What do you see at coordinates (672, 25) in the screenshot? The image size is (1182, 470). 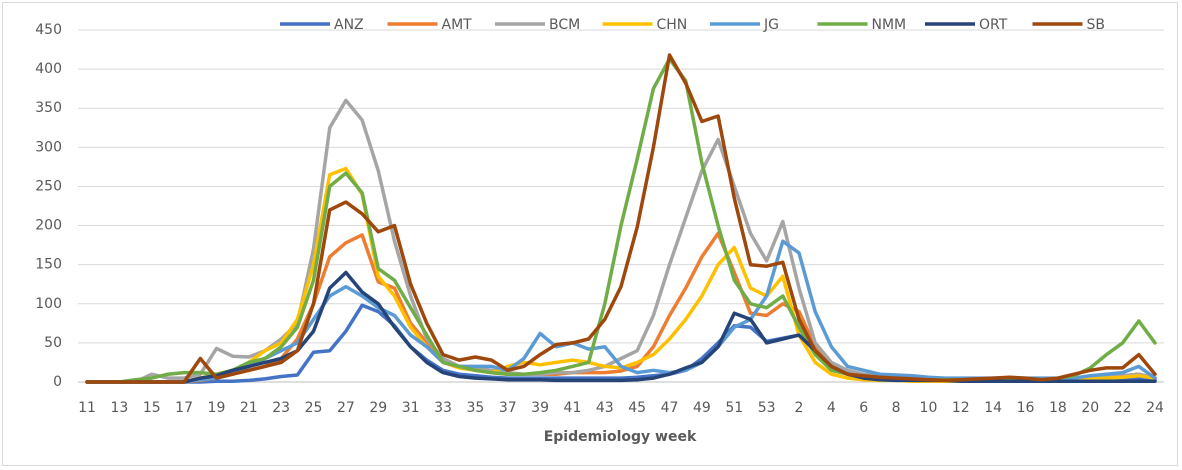 I see `legend-label: CHN` at bounding box center [672, 25].